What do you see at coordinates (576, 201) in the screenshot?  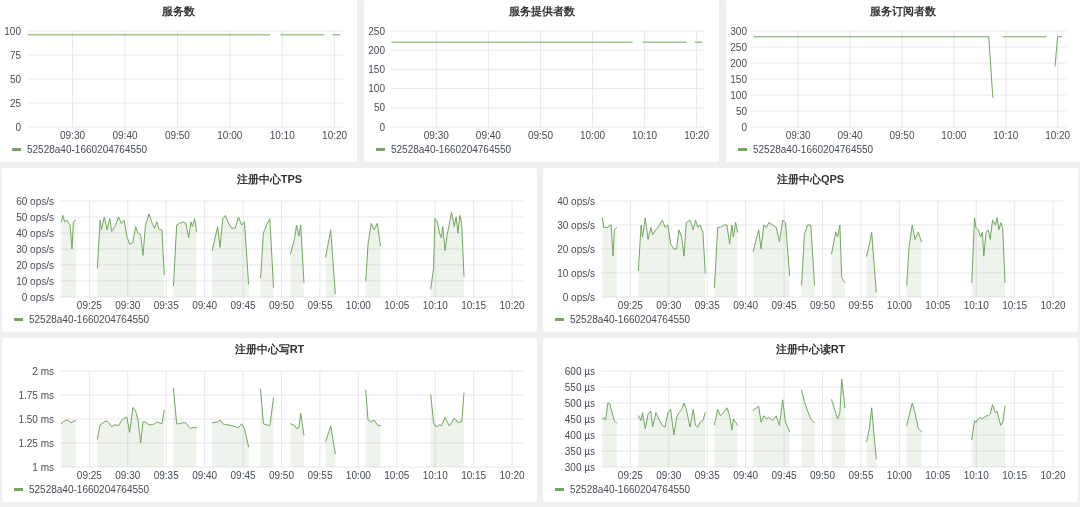 I see `y-tick-label: 40 ops/s` at bounding box center [576, 201].